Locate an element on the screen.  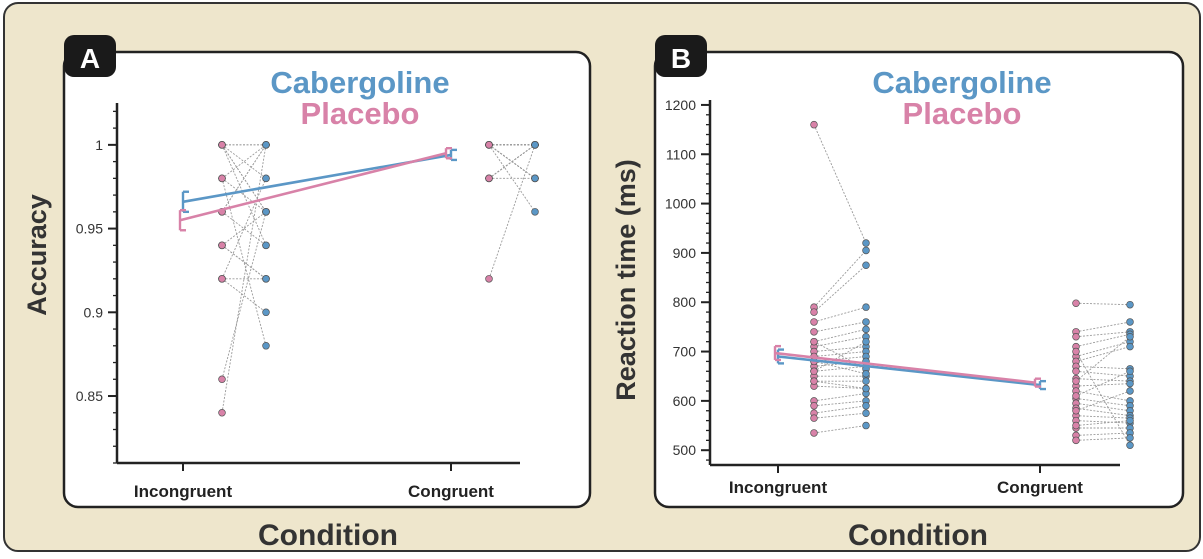
y-tick-label: 500 is located at coordinates (685, 450).